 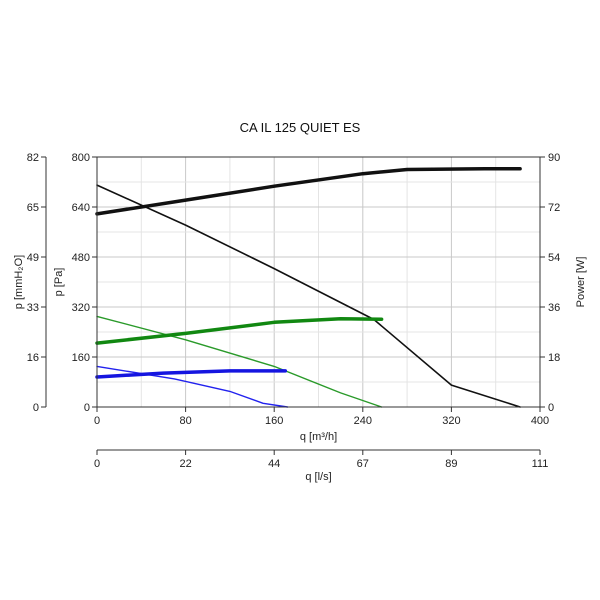 What do you see at coordinates (554, 258) in the screenshot?
I see `y-power-axis-tick-label: 54` at bounding box center [554, 258].